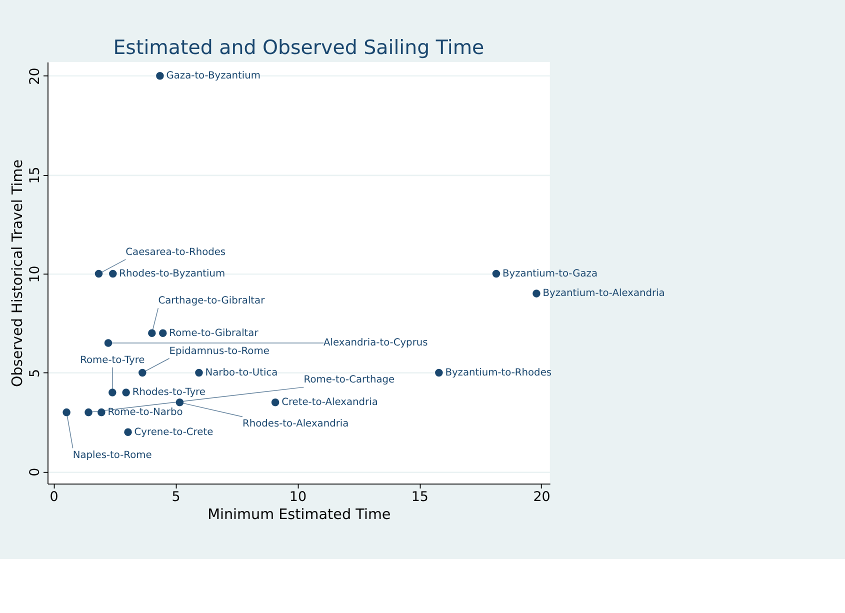 This screenshot has width=845, height=613. Describe the element at coordinates (419, 498) in the screenshot. I see `x-tick-label: 15` at that location.